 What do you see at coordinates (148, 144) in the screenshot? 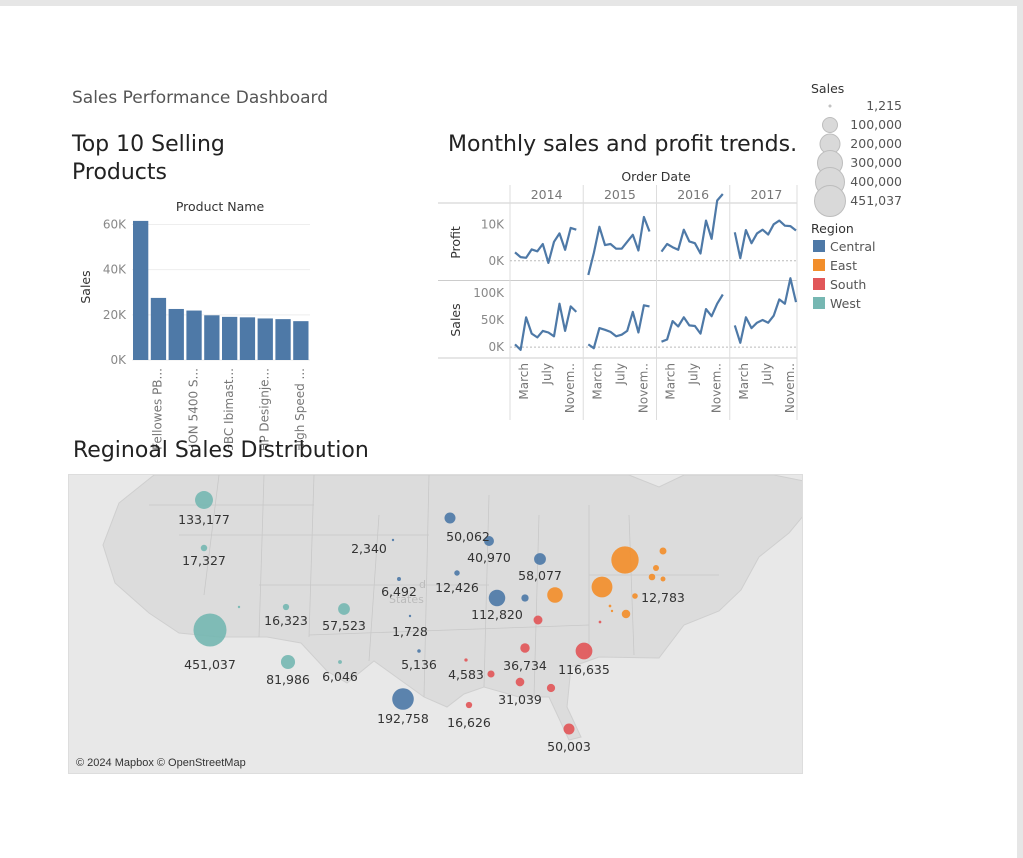
I see `top10-title-line1: Top 10 Selling` at bounding box center [148, 144].